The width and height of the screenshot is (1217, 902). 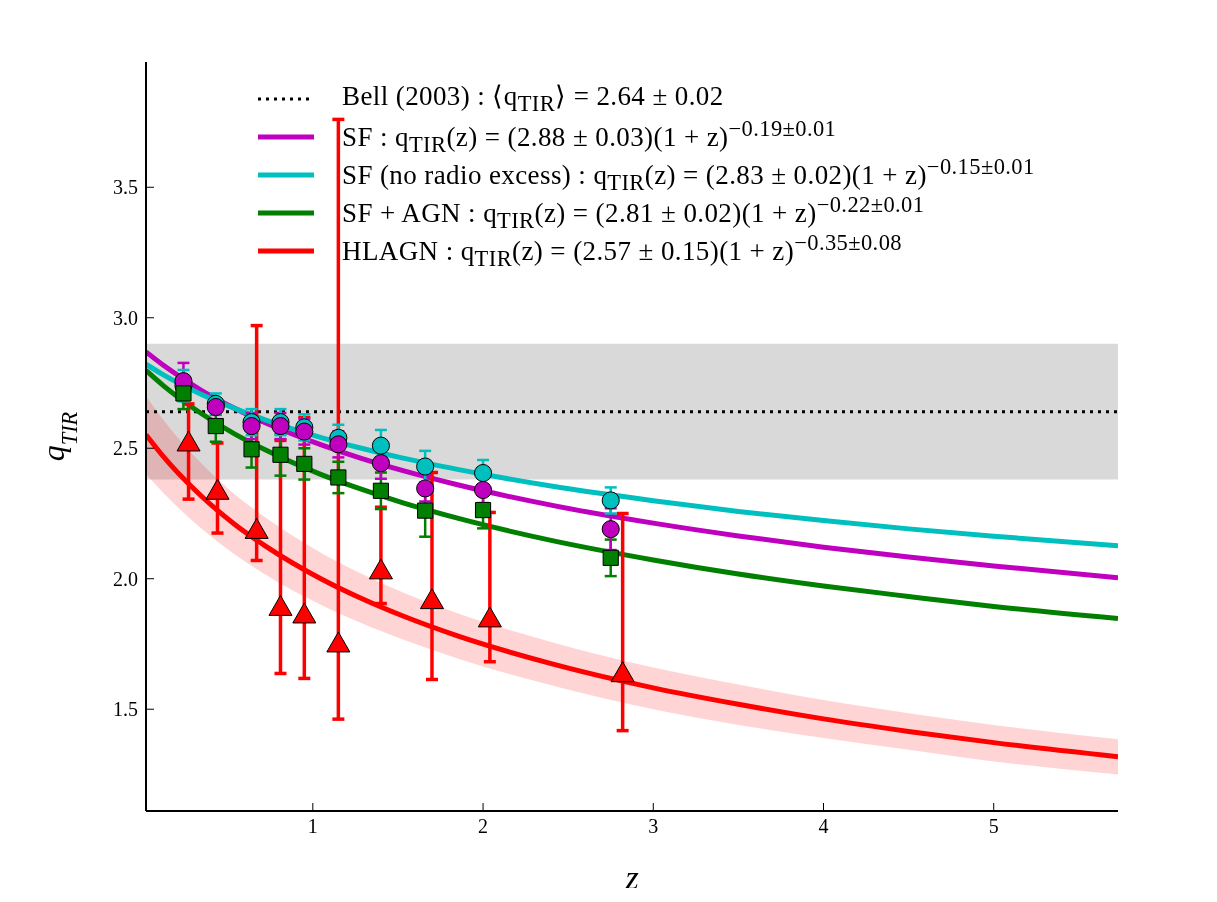 I want to click on y-tick-label: 2.5, so click(x=125, y=448).